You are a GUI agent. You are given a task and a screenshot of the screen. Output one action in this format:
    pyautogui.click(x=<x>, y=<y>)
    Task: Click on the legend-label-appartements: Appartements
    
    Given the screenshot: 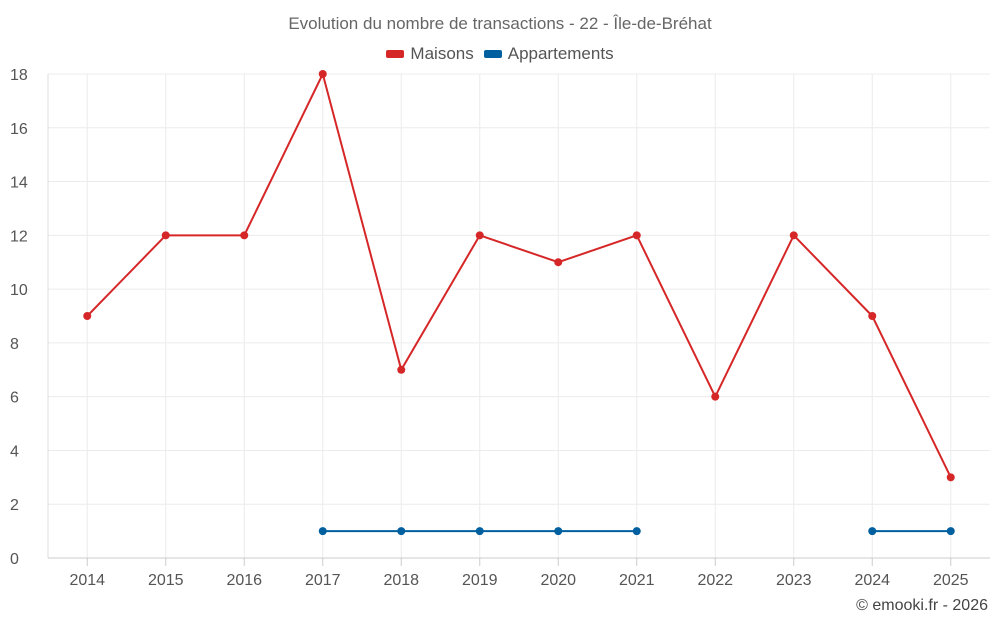 What is the action you would take?
    pyautogui.click(x=560, y=53)
    